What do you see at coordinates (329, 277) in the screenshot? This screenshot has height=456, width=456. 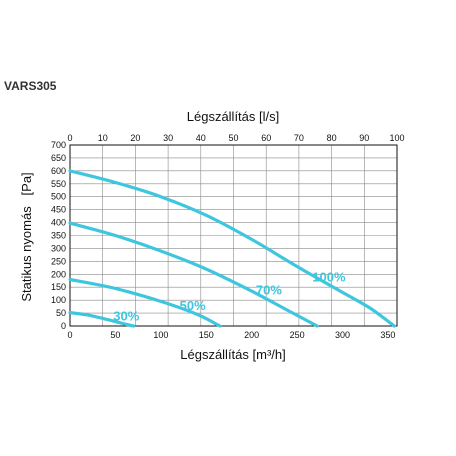 I see `curve-label-100pct: 100%` at bounding box center [329, 277].